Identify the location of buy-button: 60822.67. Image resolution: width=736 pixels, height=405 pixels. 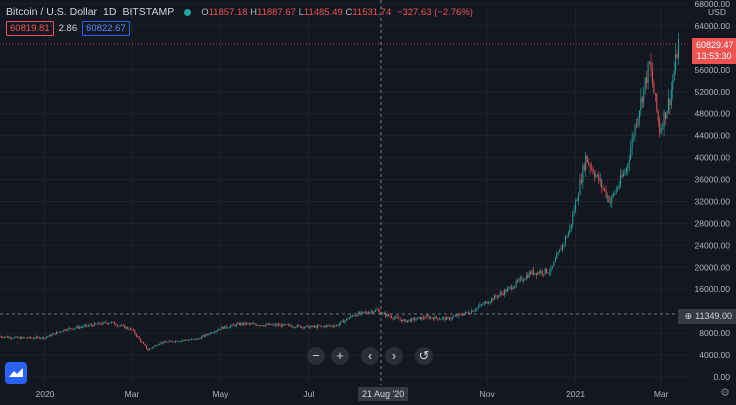
(106, 28).